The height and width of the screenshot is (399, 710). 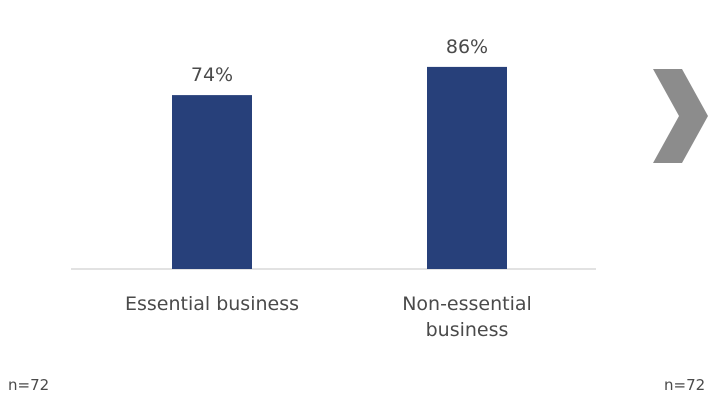 I want to click on chevron-right-icon, so click(x=680, y=116).